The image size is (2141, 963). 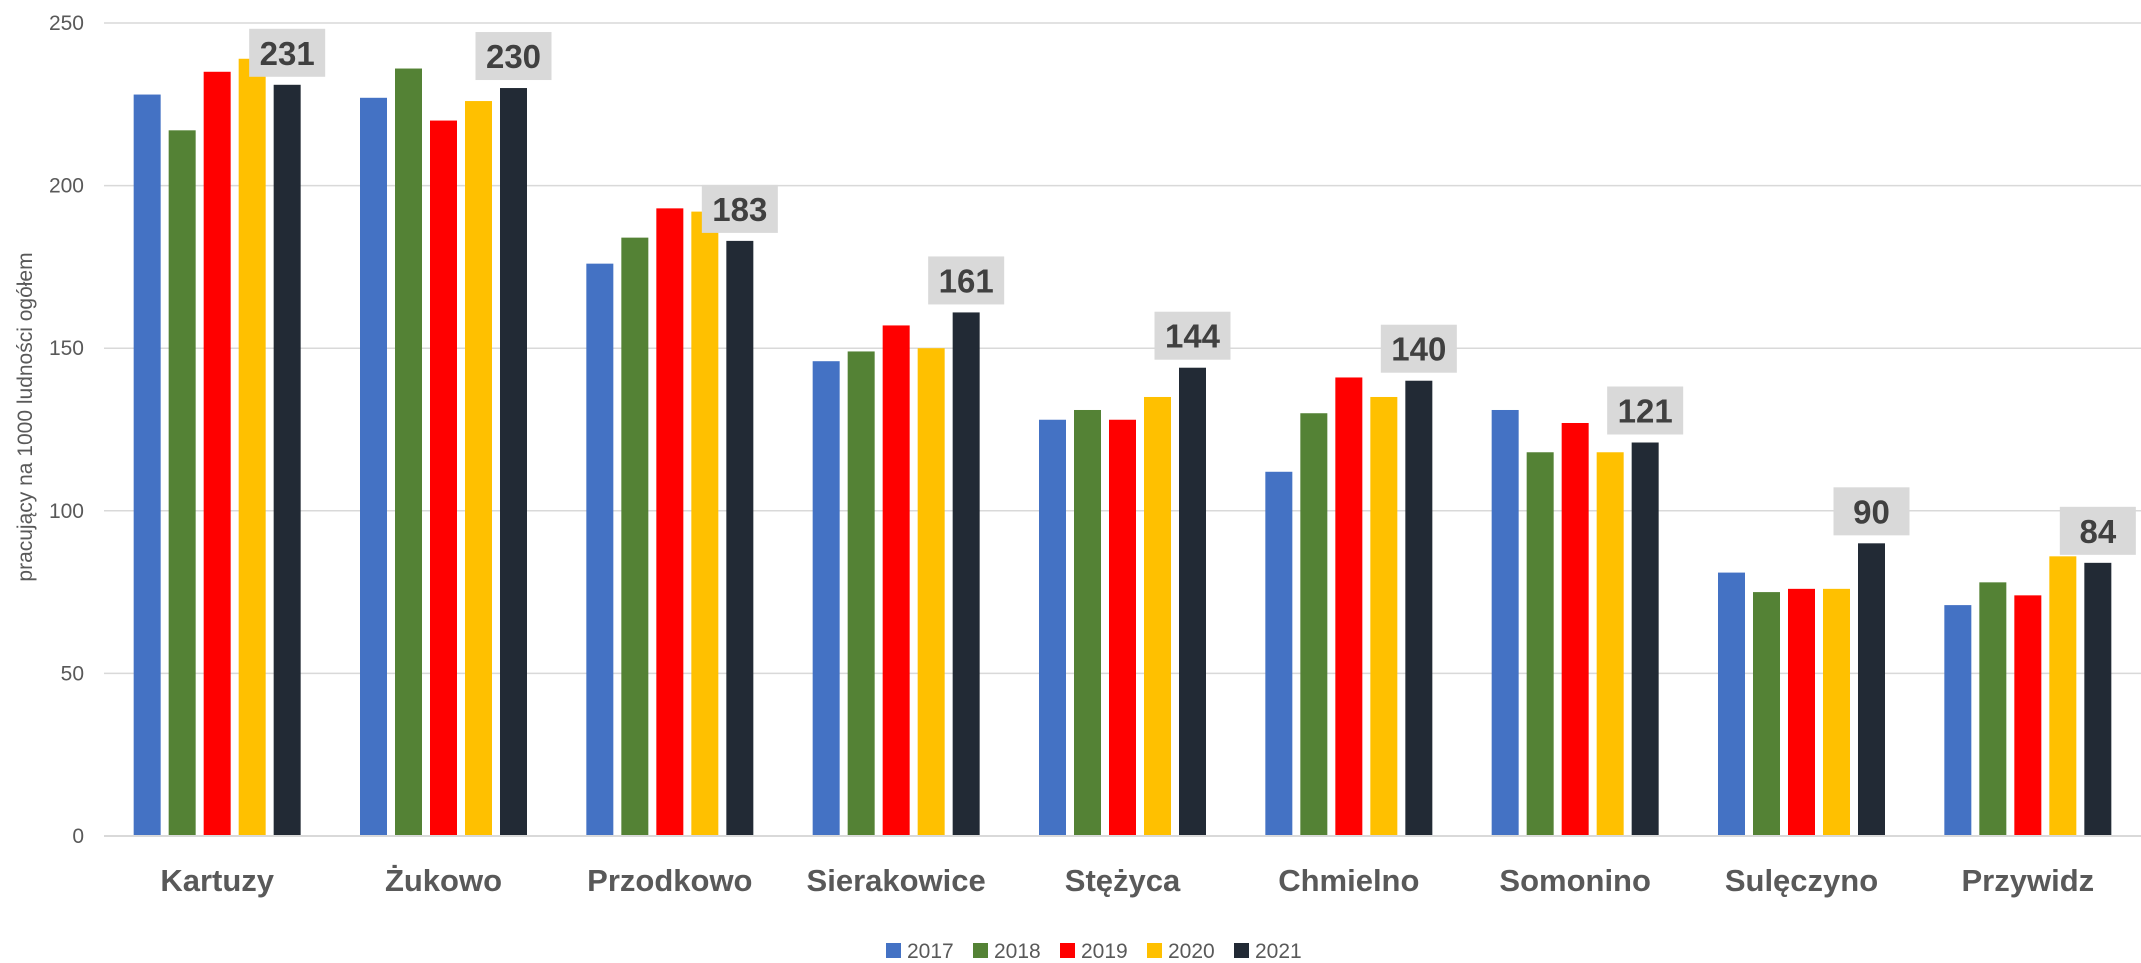 I want to click on y-tick-label: 50, so click(x=72, y=673).